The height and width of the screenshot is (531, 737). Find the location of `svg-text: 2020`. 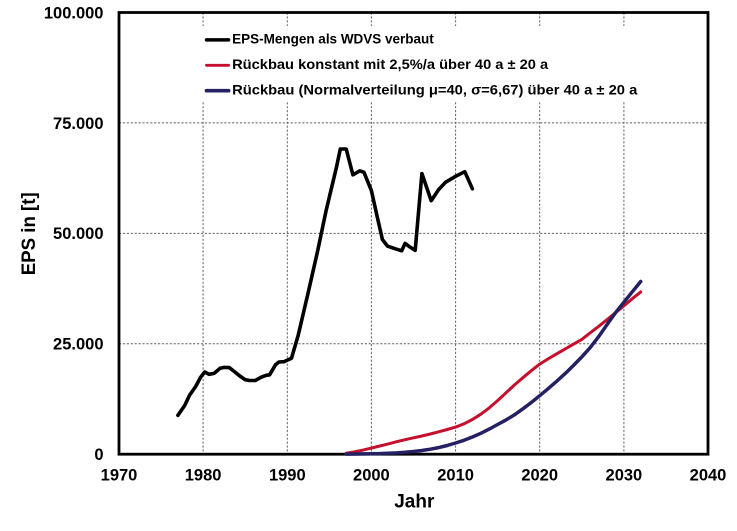

svg-text: 2020 is located at coordinates (539, 476).